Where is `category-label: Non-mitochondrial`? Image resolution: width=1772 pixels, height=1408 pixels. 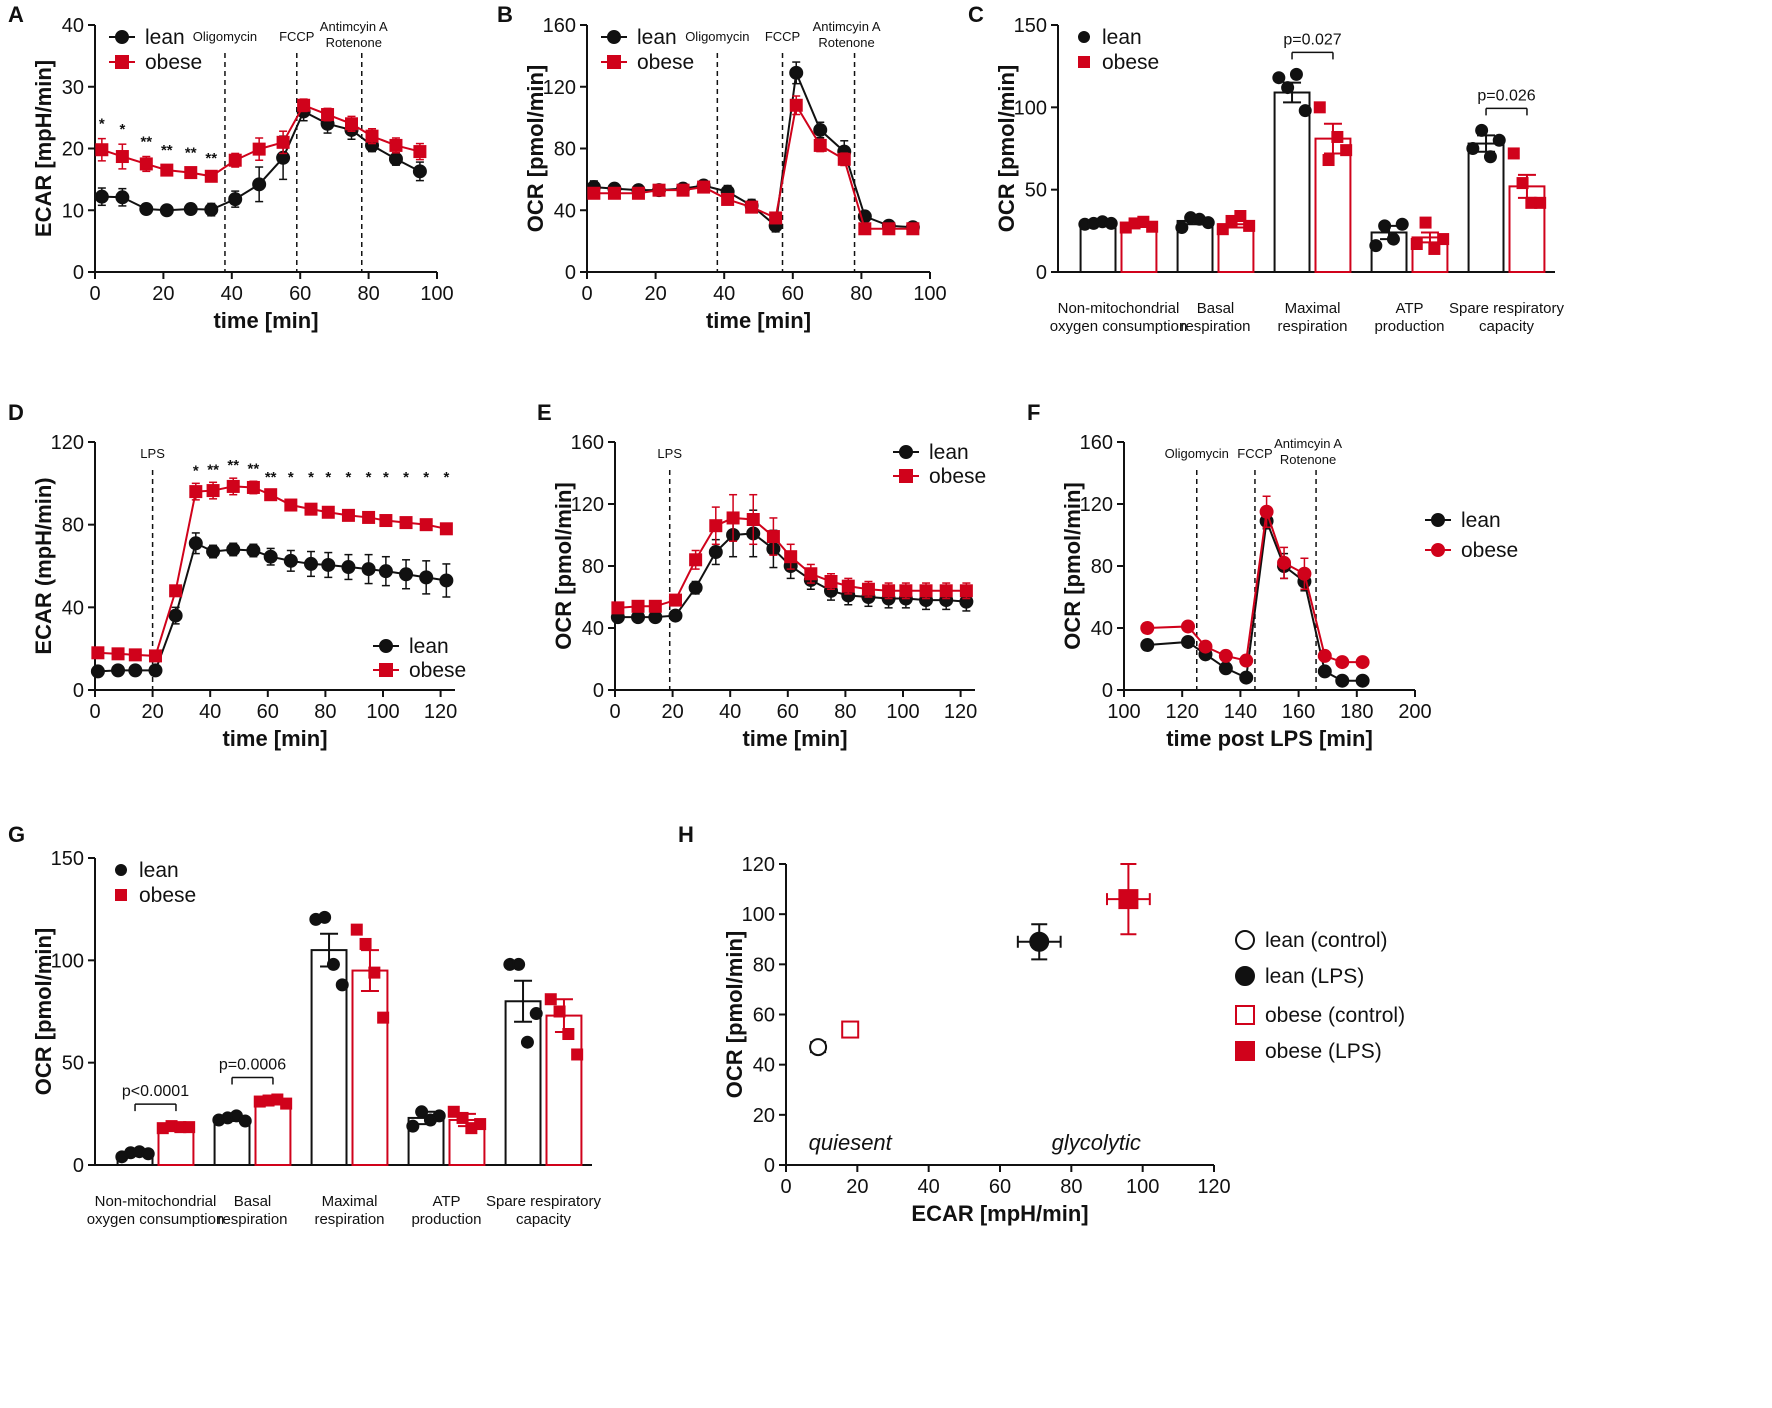
category-label: Non-mitochondrial is located at coordinates (156, 1201).